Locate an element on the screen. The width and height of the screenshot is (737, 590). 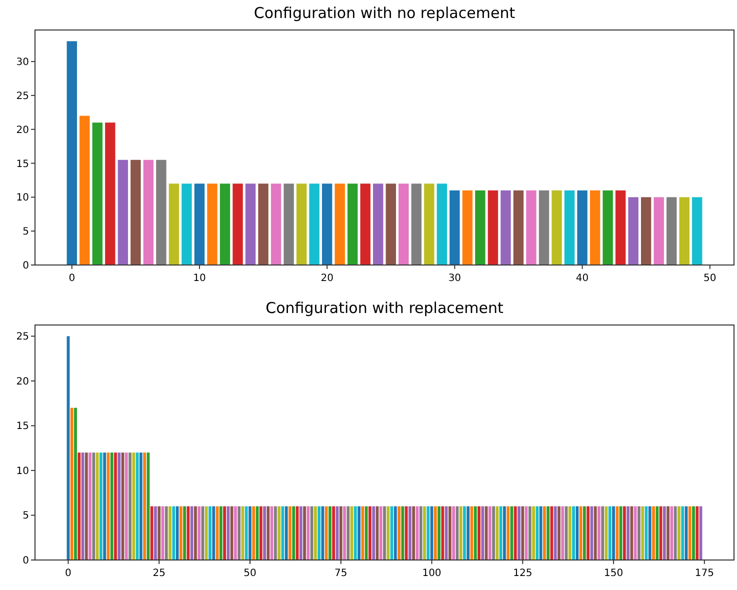
y-tick-label: 0 is located at coordinates (25, 561).